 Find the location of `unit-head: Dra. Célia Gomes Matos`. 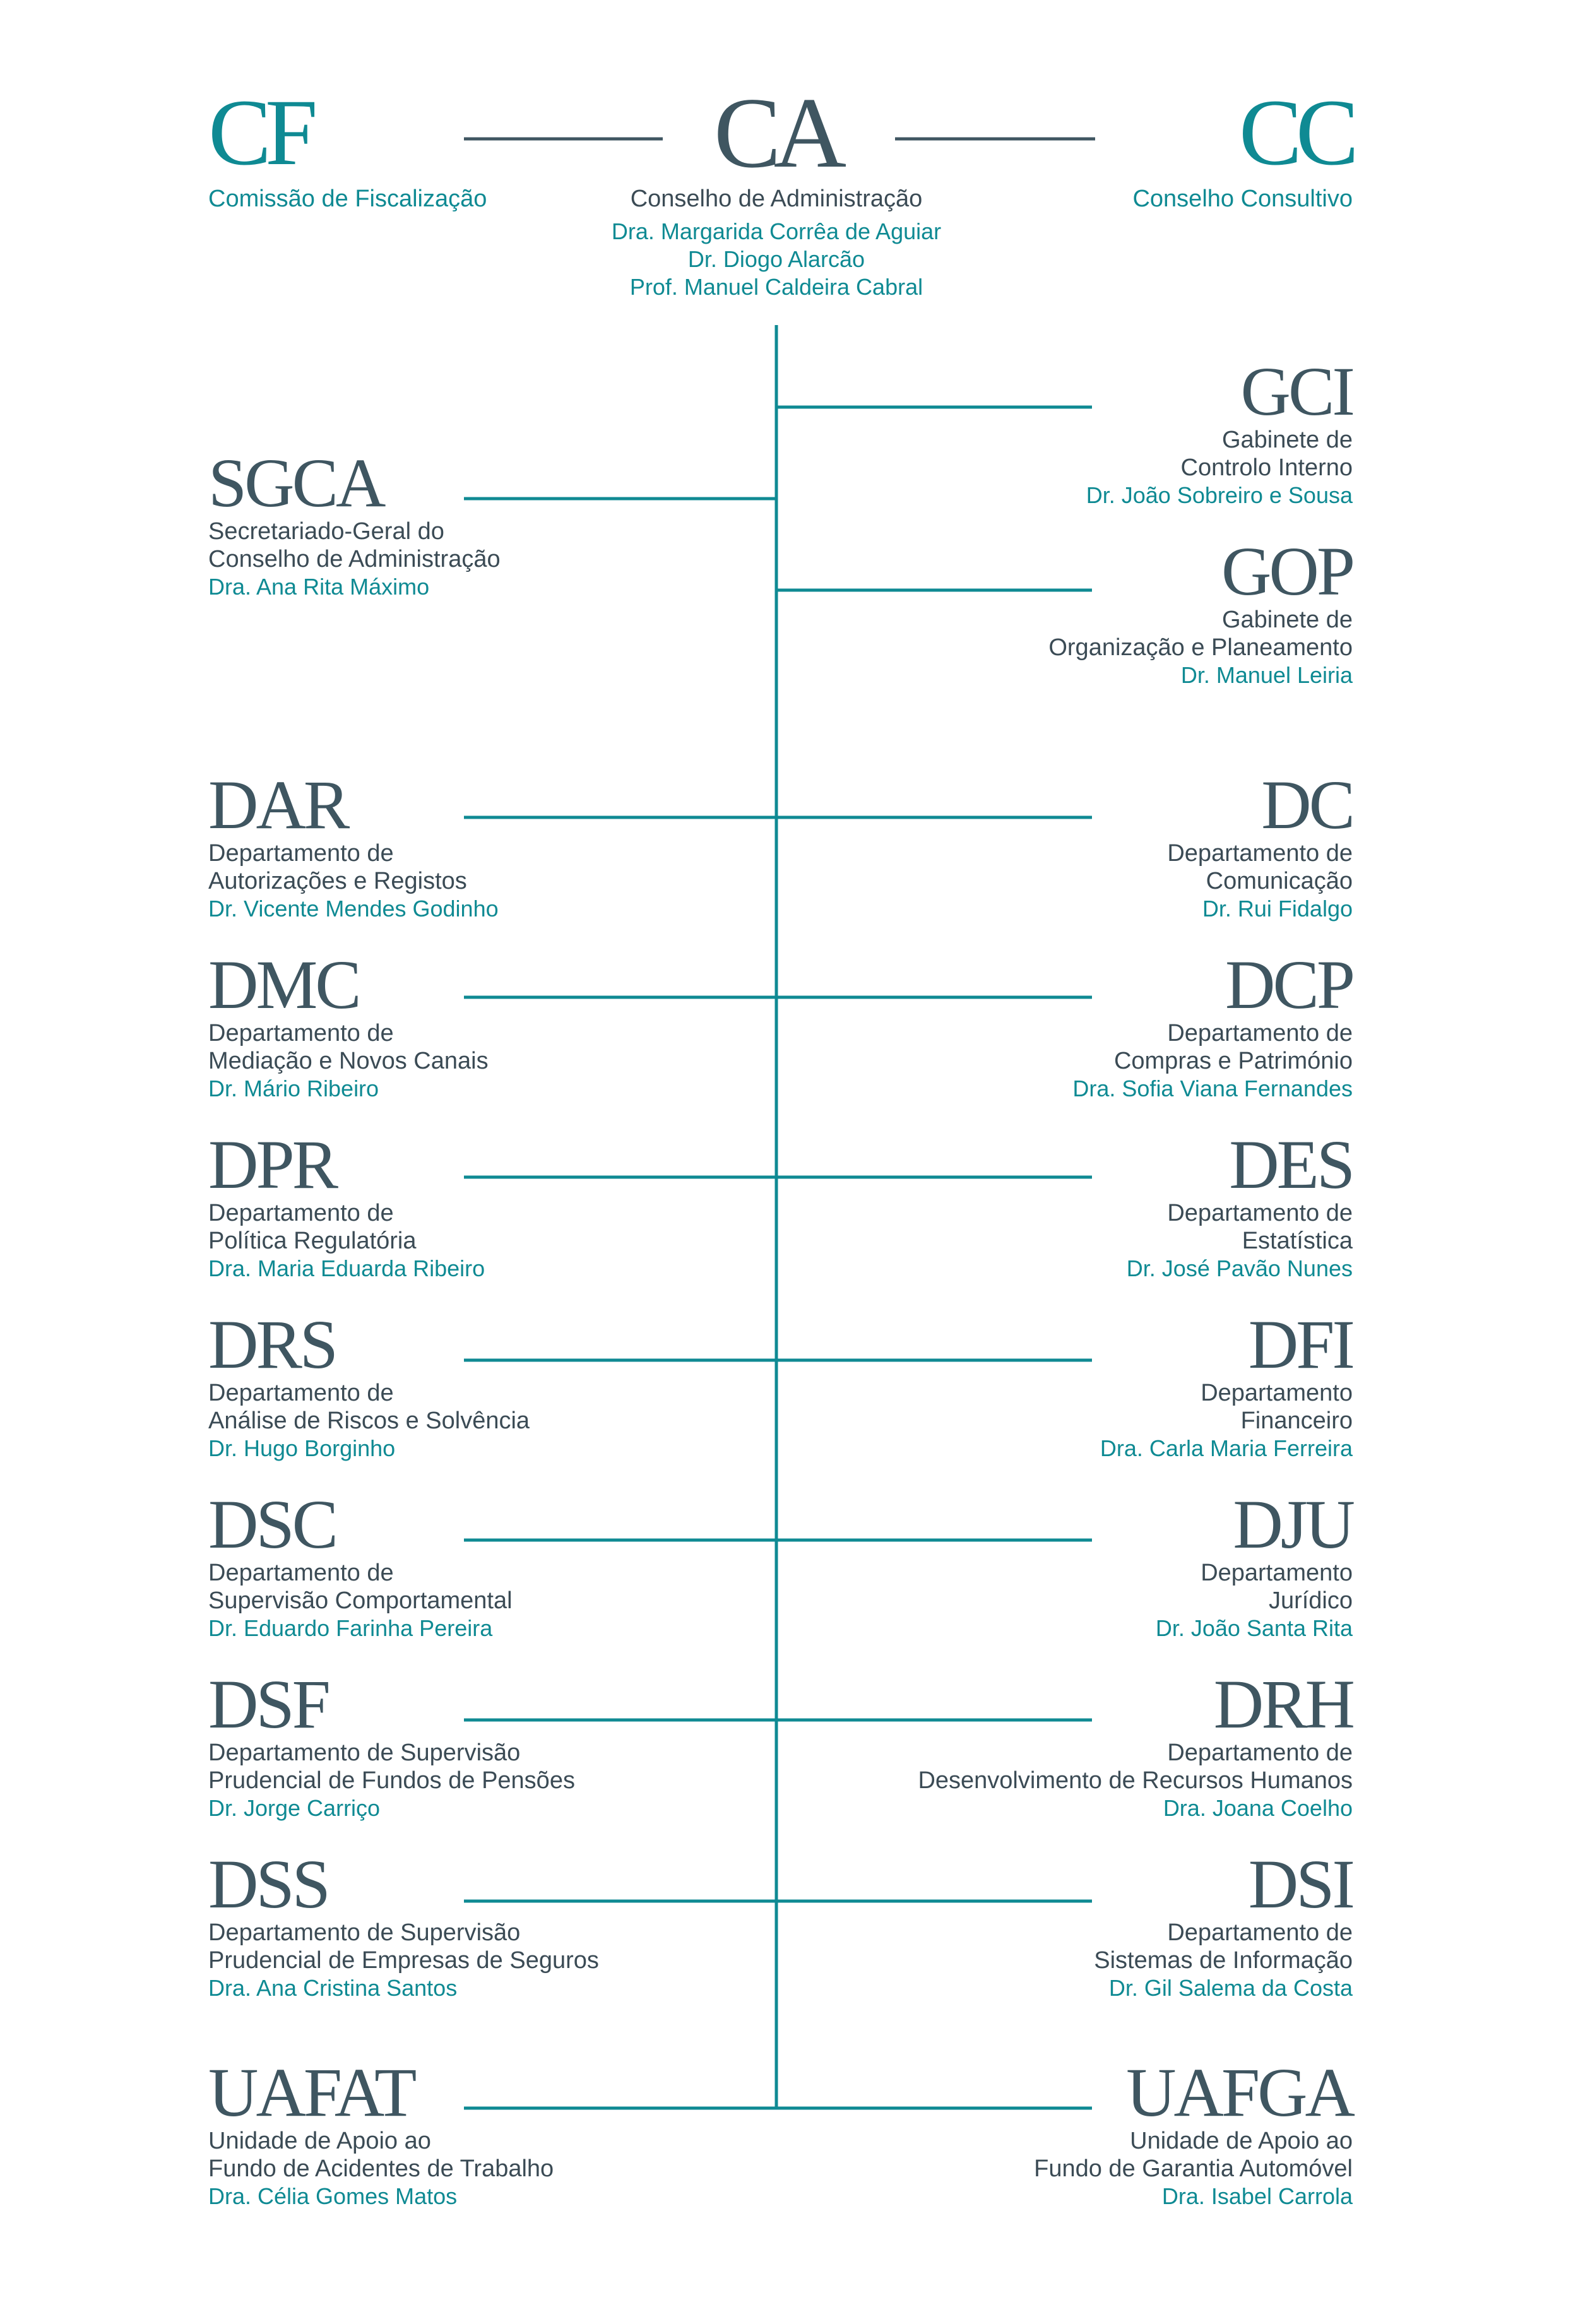

unit-head: Dra. Célia Gomes Matos is located at coordinates (333, 2196).